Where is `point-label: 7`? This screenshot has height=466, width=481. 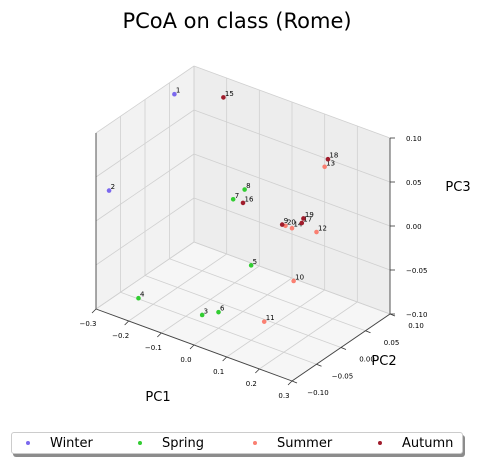 point-label: 7 is located at coordinates (237, 196).